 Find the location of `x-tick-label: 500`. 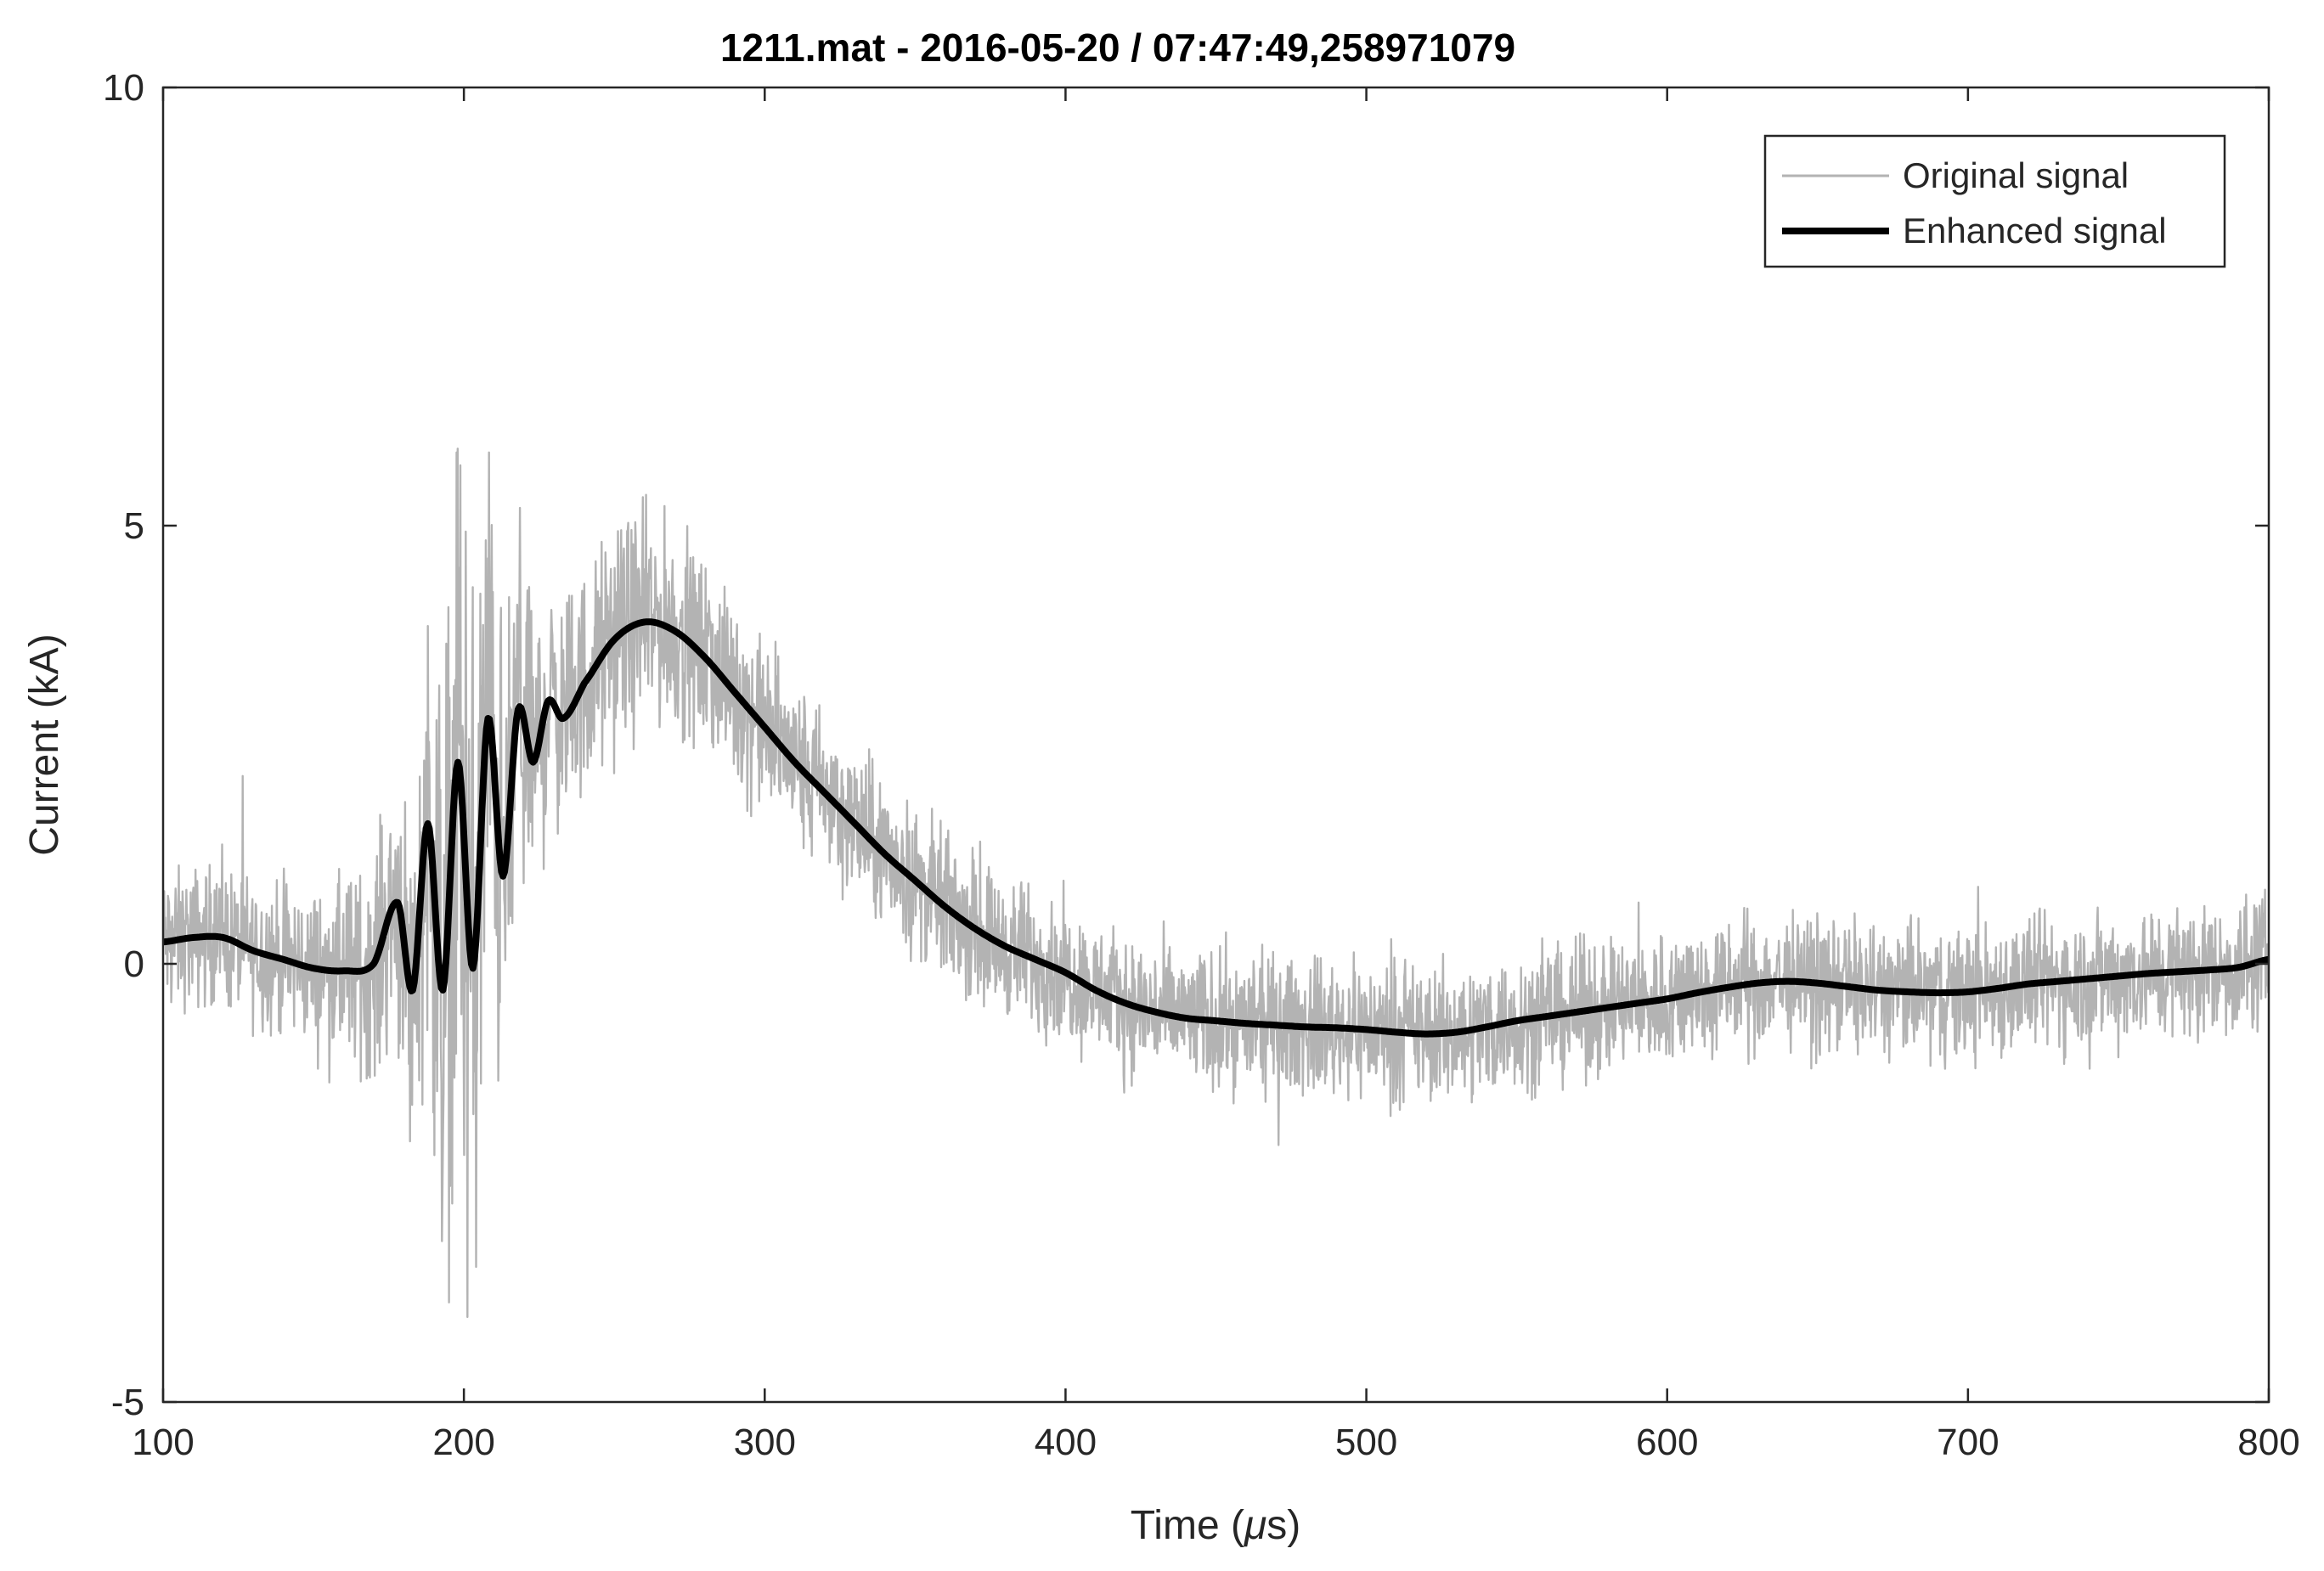

x-tick-label: 500 is located at coordinates (1366, 1442).